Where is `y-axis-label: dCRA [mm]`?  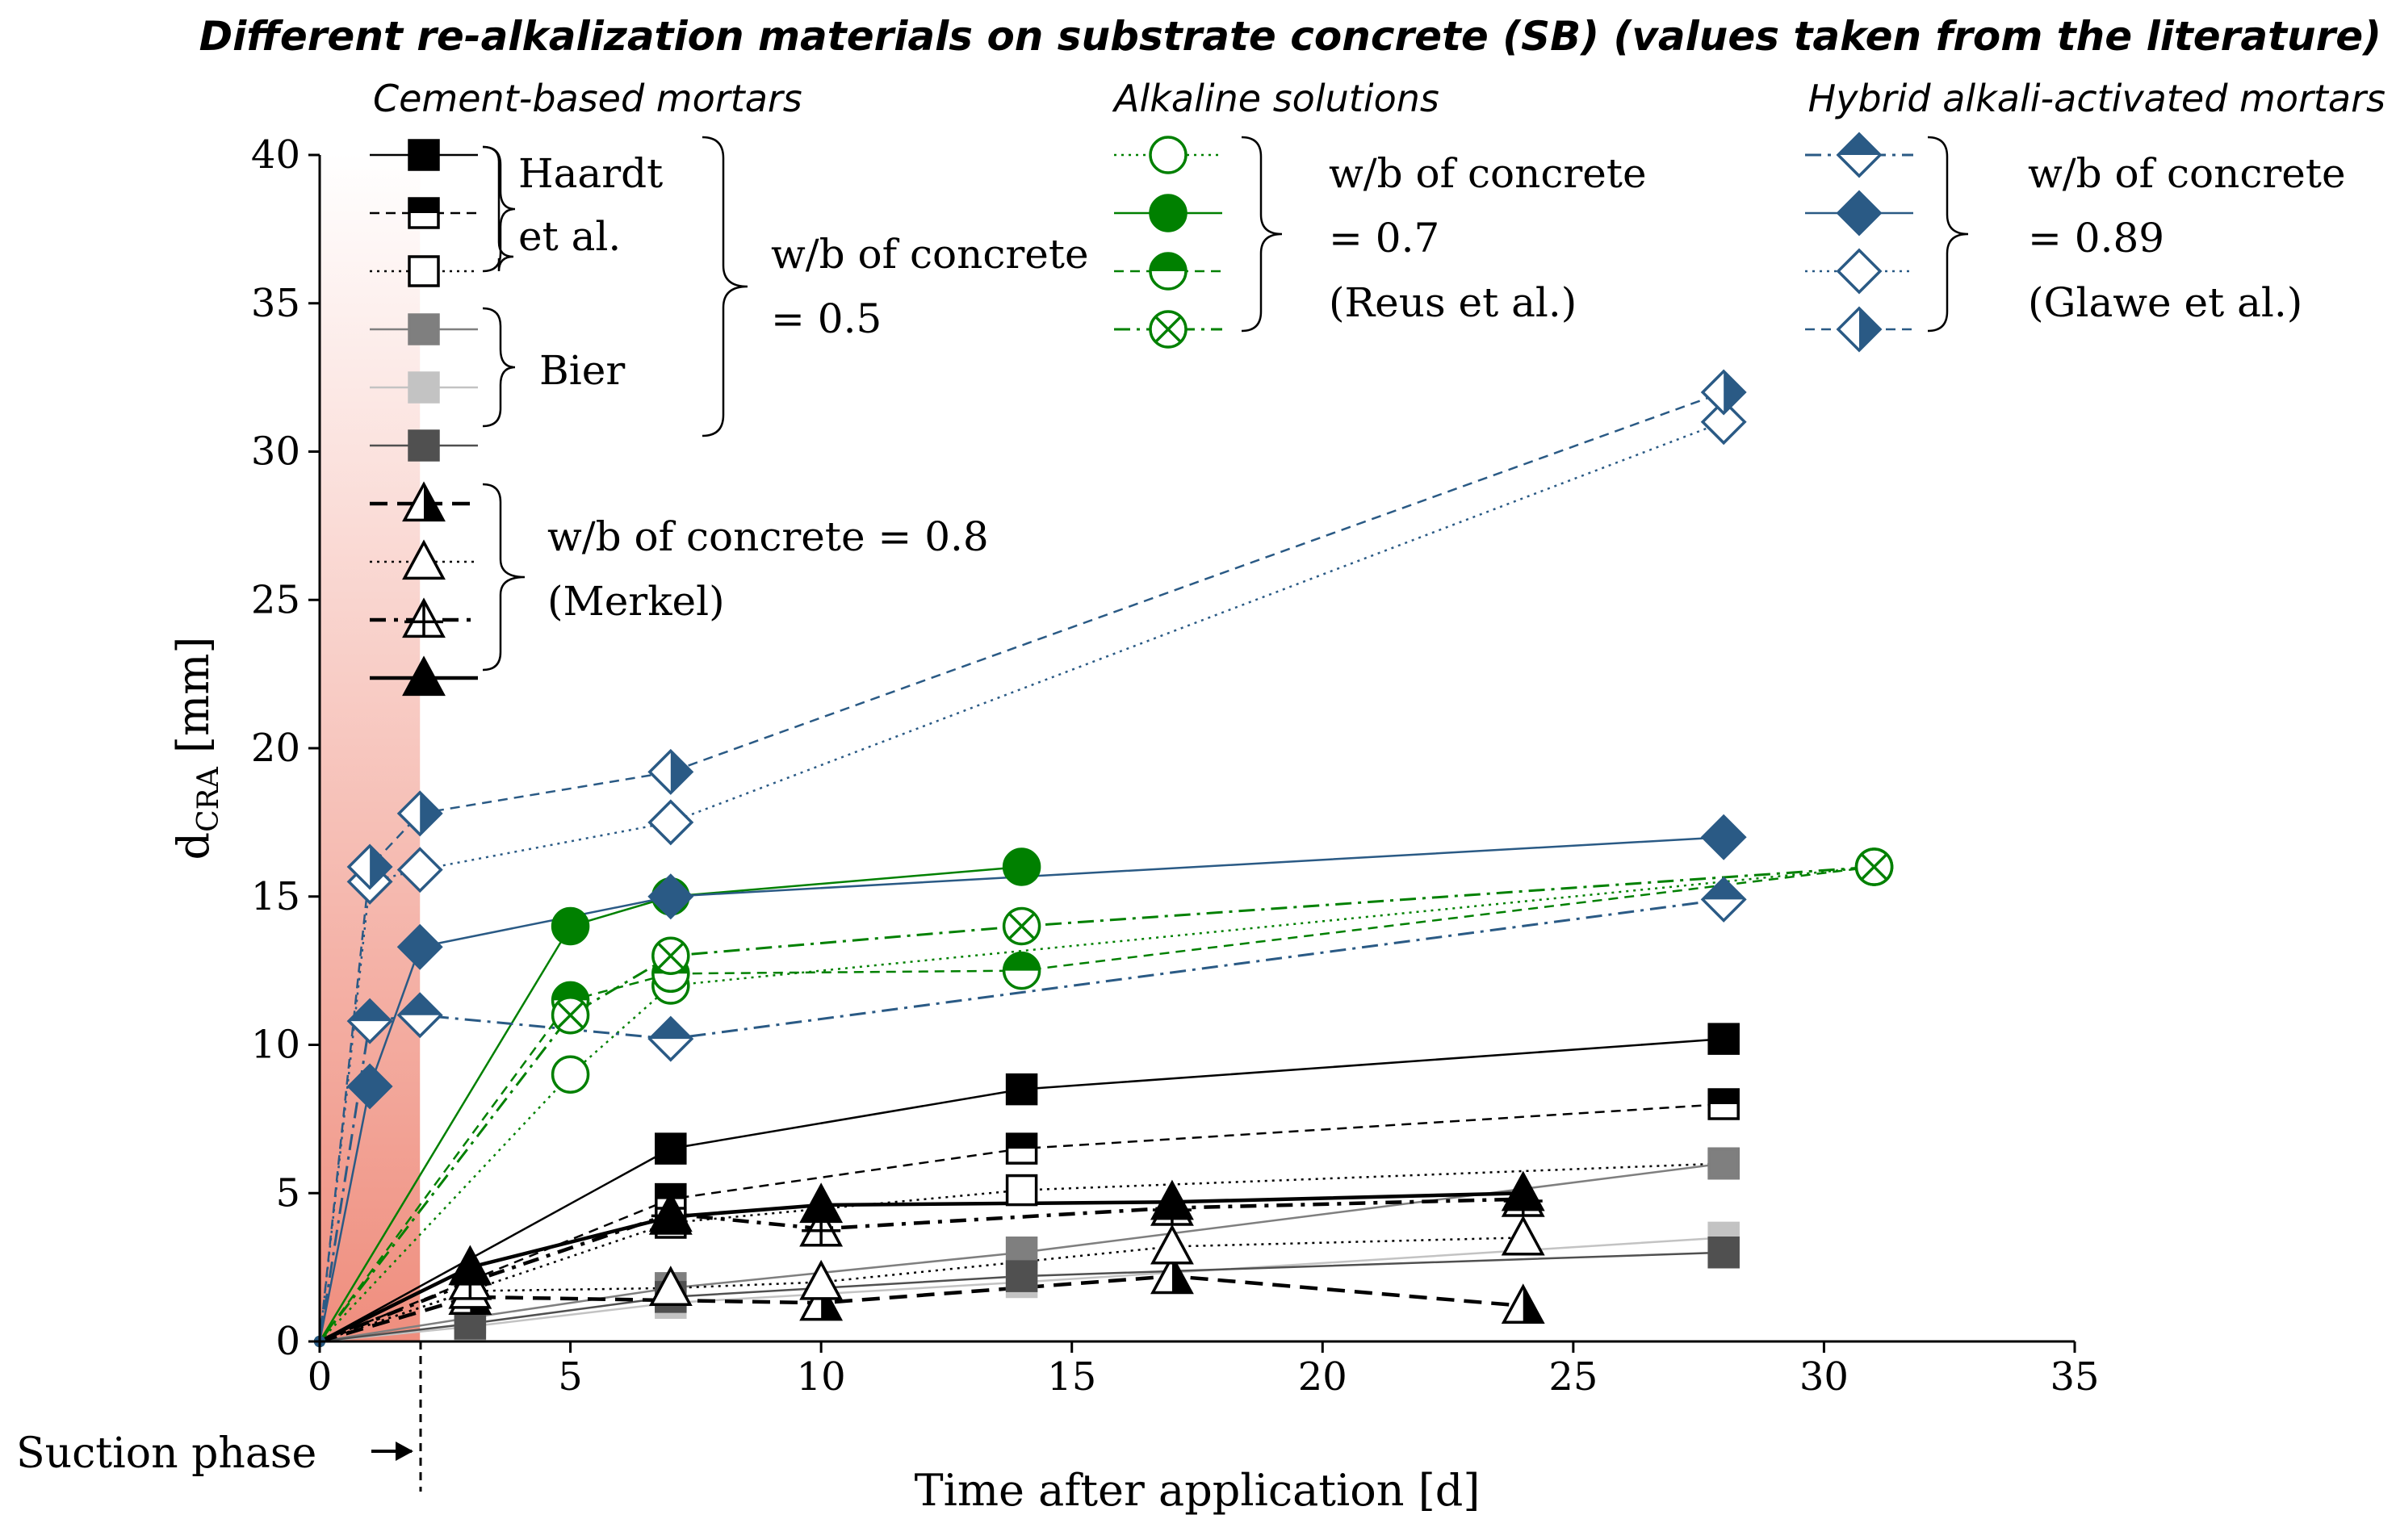
y-axis-label: dCRA [mm] is located at coordinates (196, 748).